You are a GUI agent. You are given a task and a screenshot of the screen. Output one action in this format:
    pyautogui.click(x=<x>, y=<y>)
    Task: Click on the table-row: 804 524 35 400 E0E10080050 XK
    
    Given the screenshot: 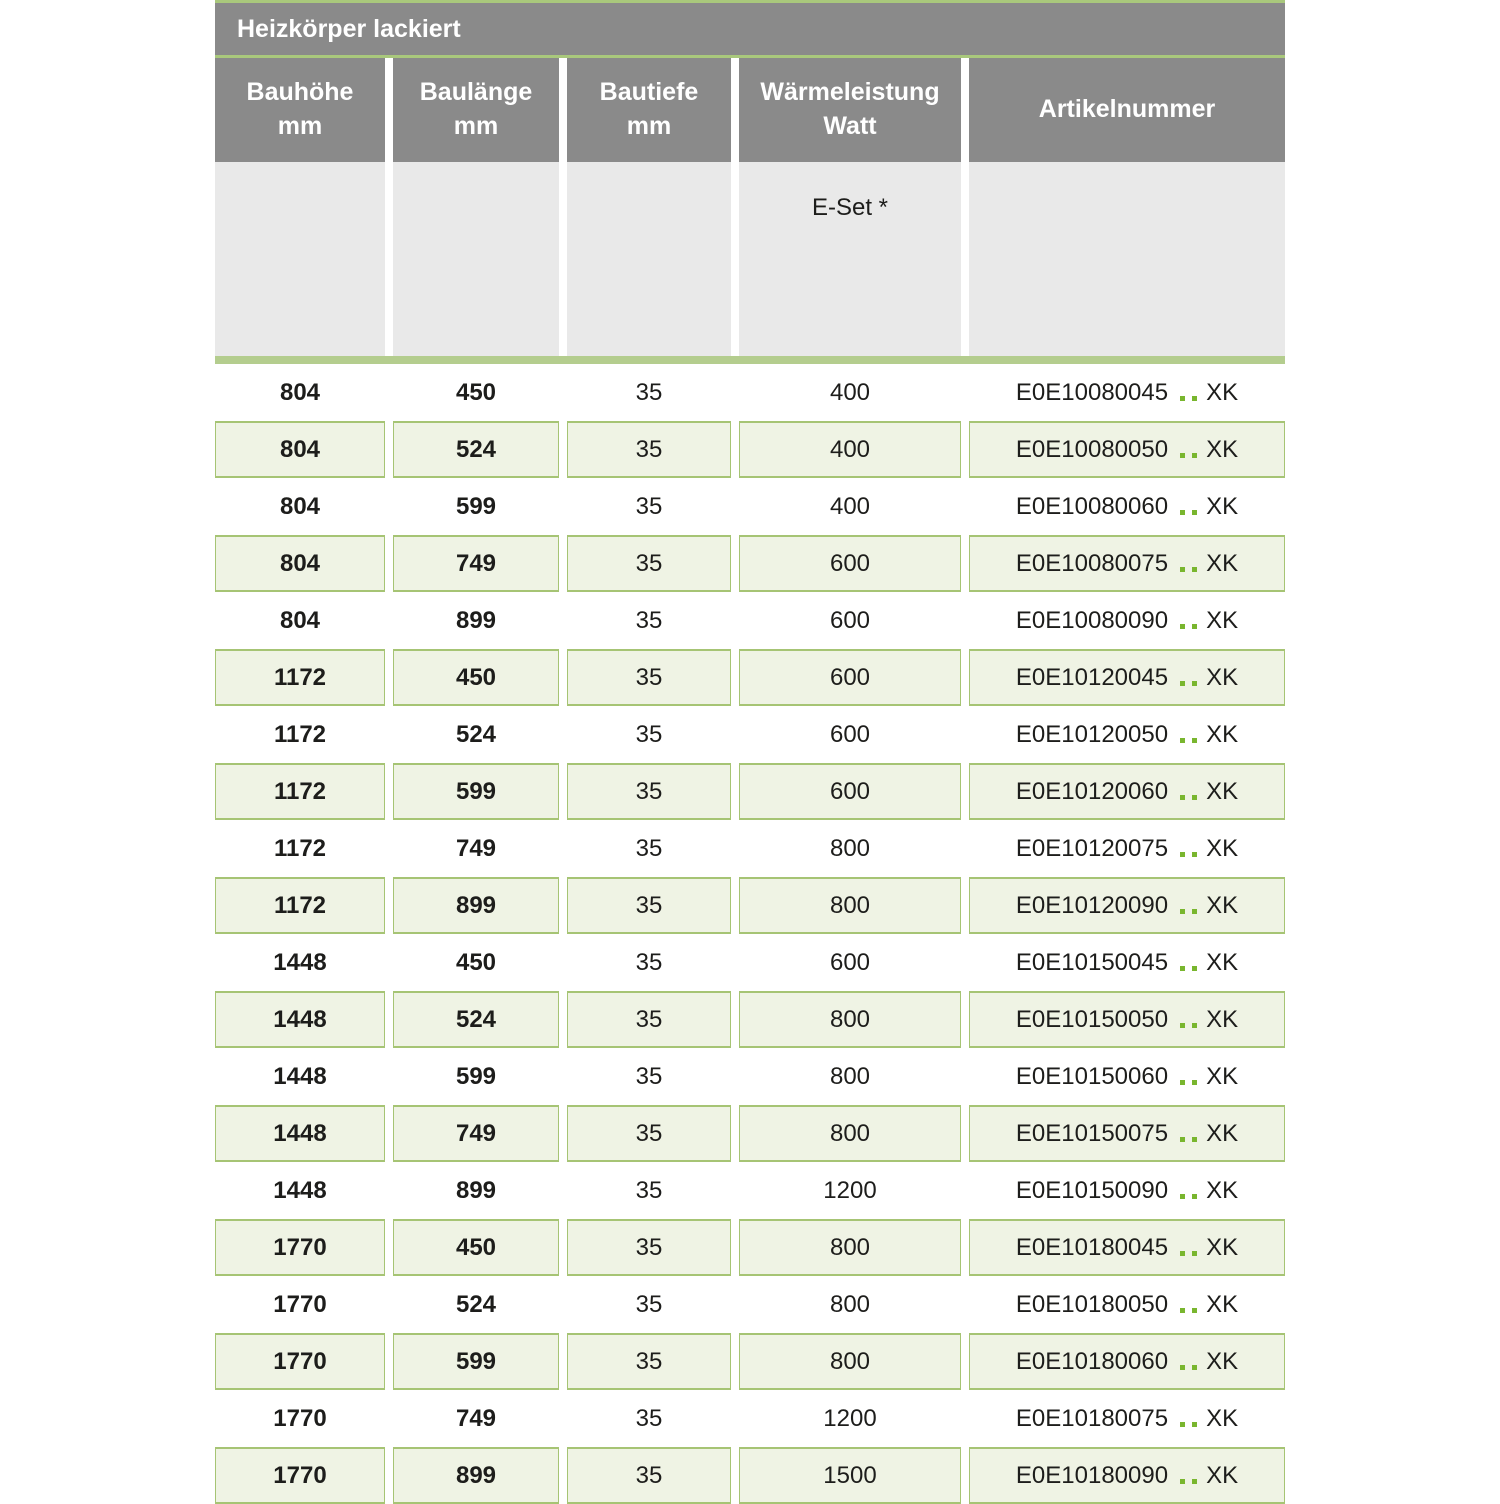 What is the action you would take?
    pyautogui.click(x=750, y=449)
    